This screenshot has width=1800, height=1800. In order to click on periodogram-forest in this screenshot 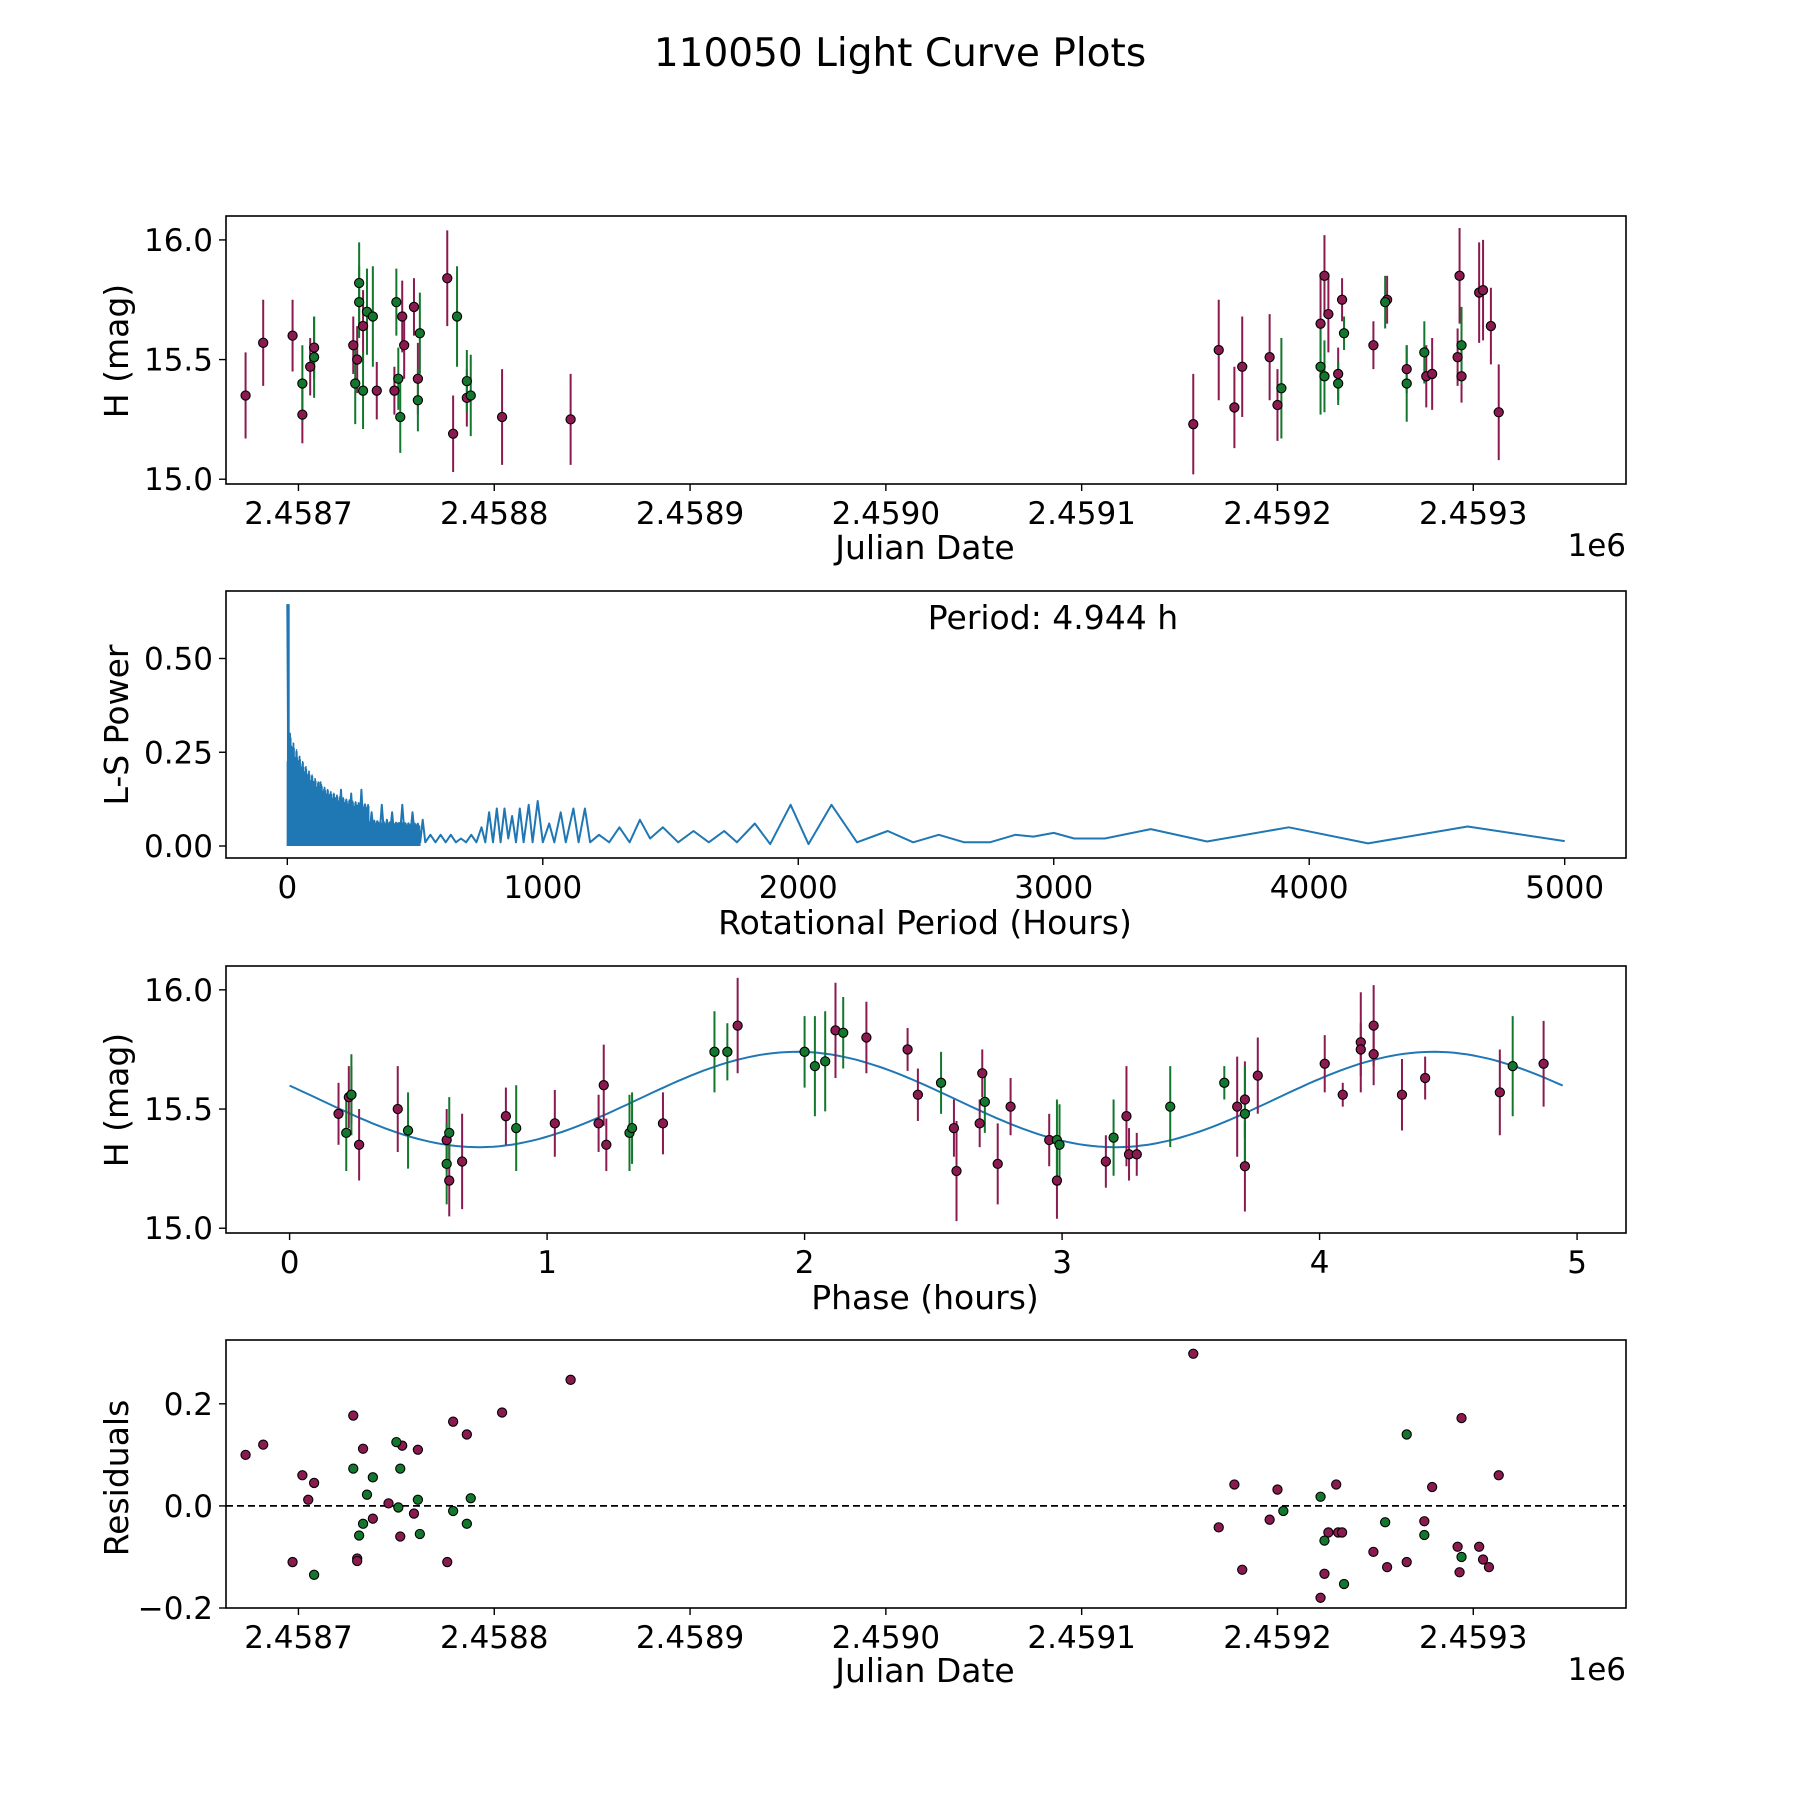, I will do `click(353, 725)`.